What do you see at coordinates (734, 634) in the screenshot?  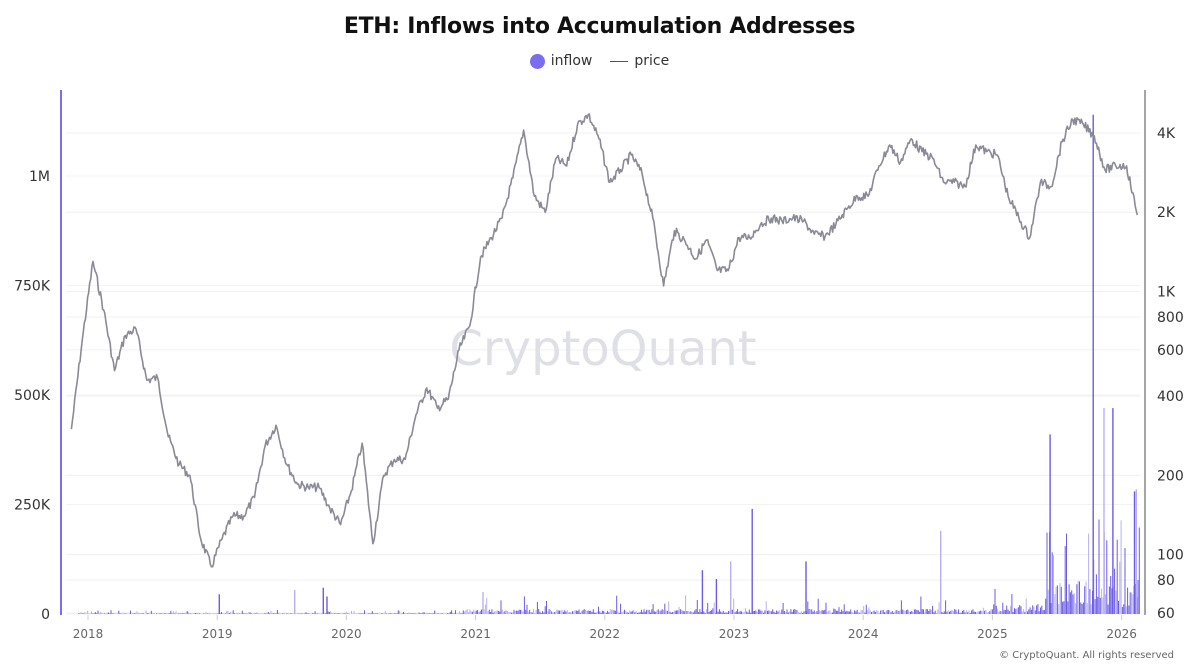 I see `svg-text: 2023` at bounding box center [734, 634].